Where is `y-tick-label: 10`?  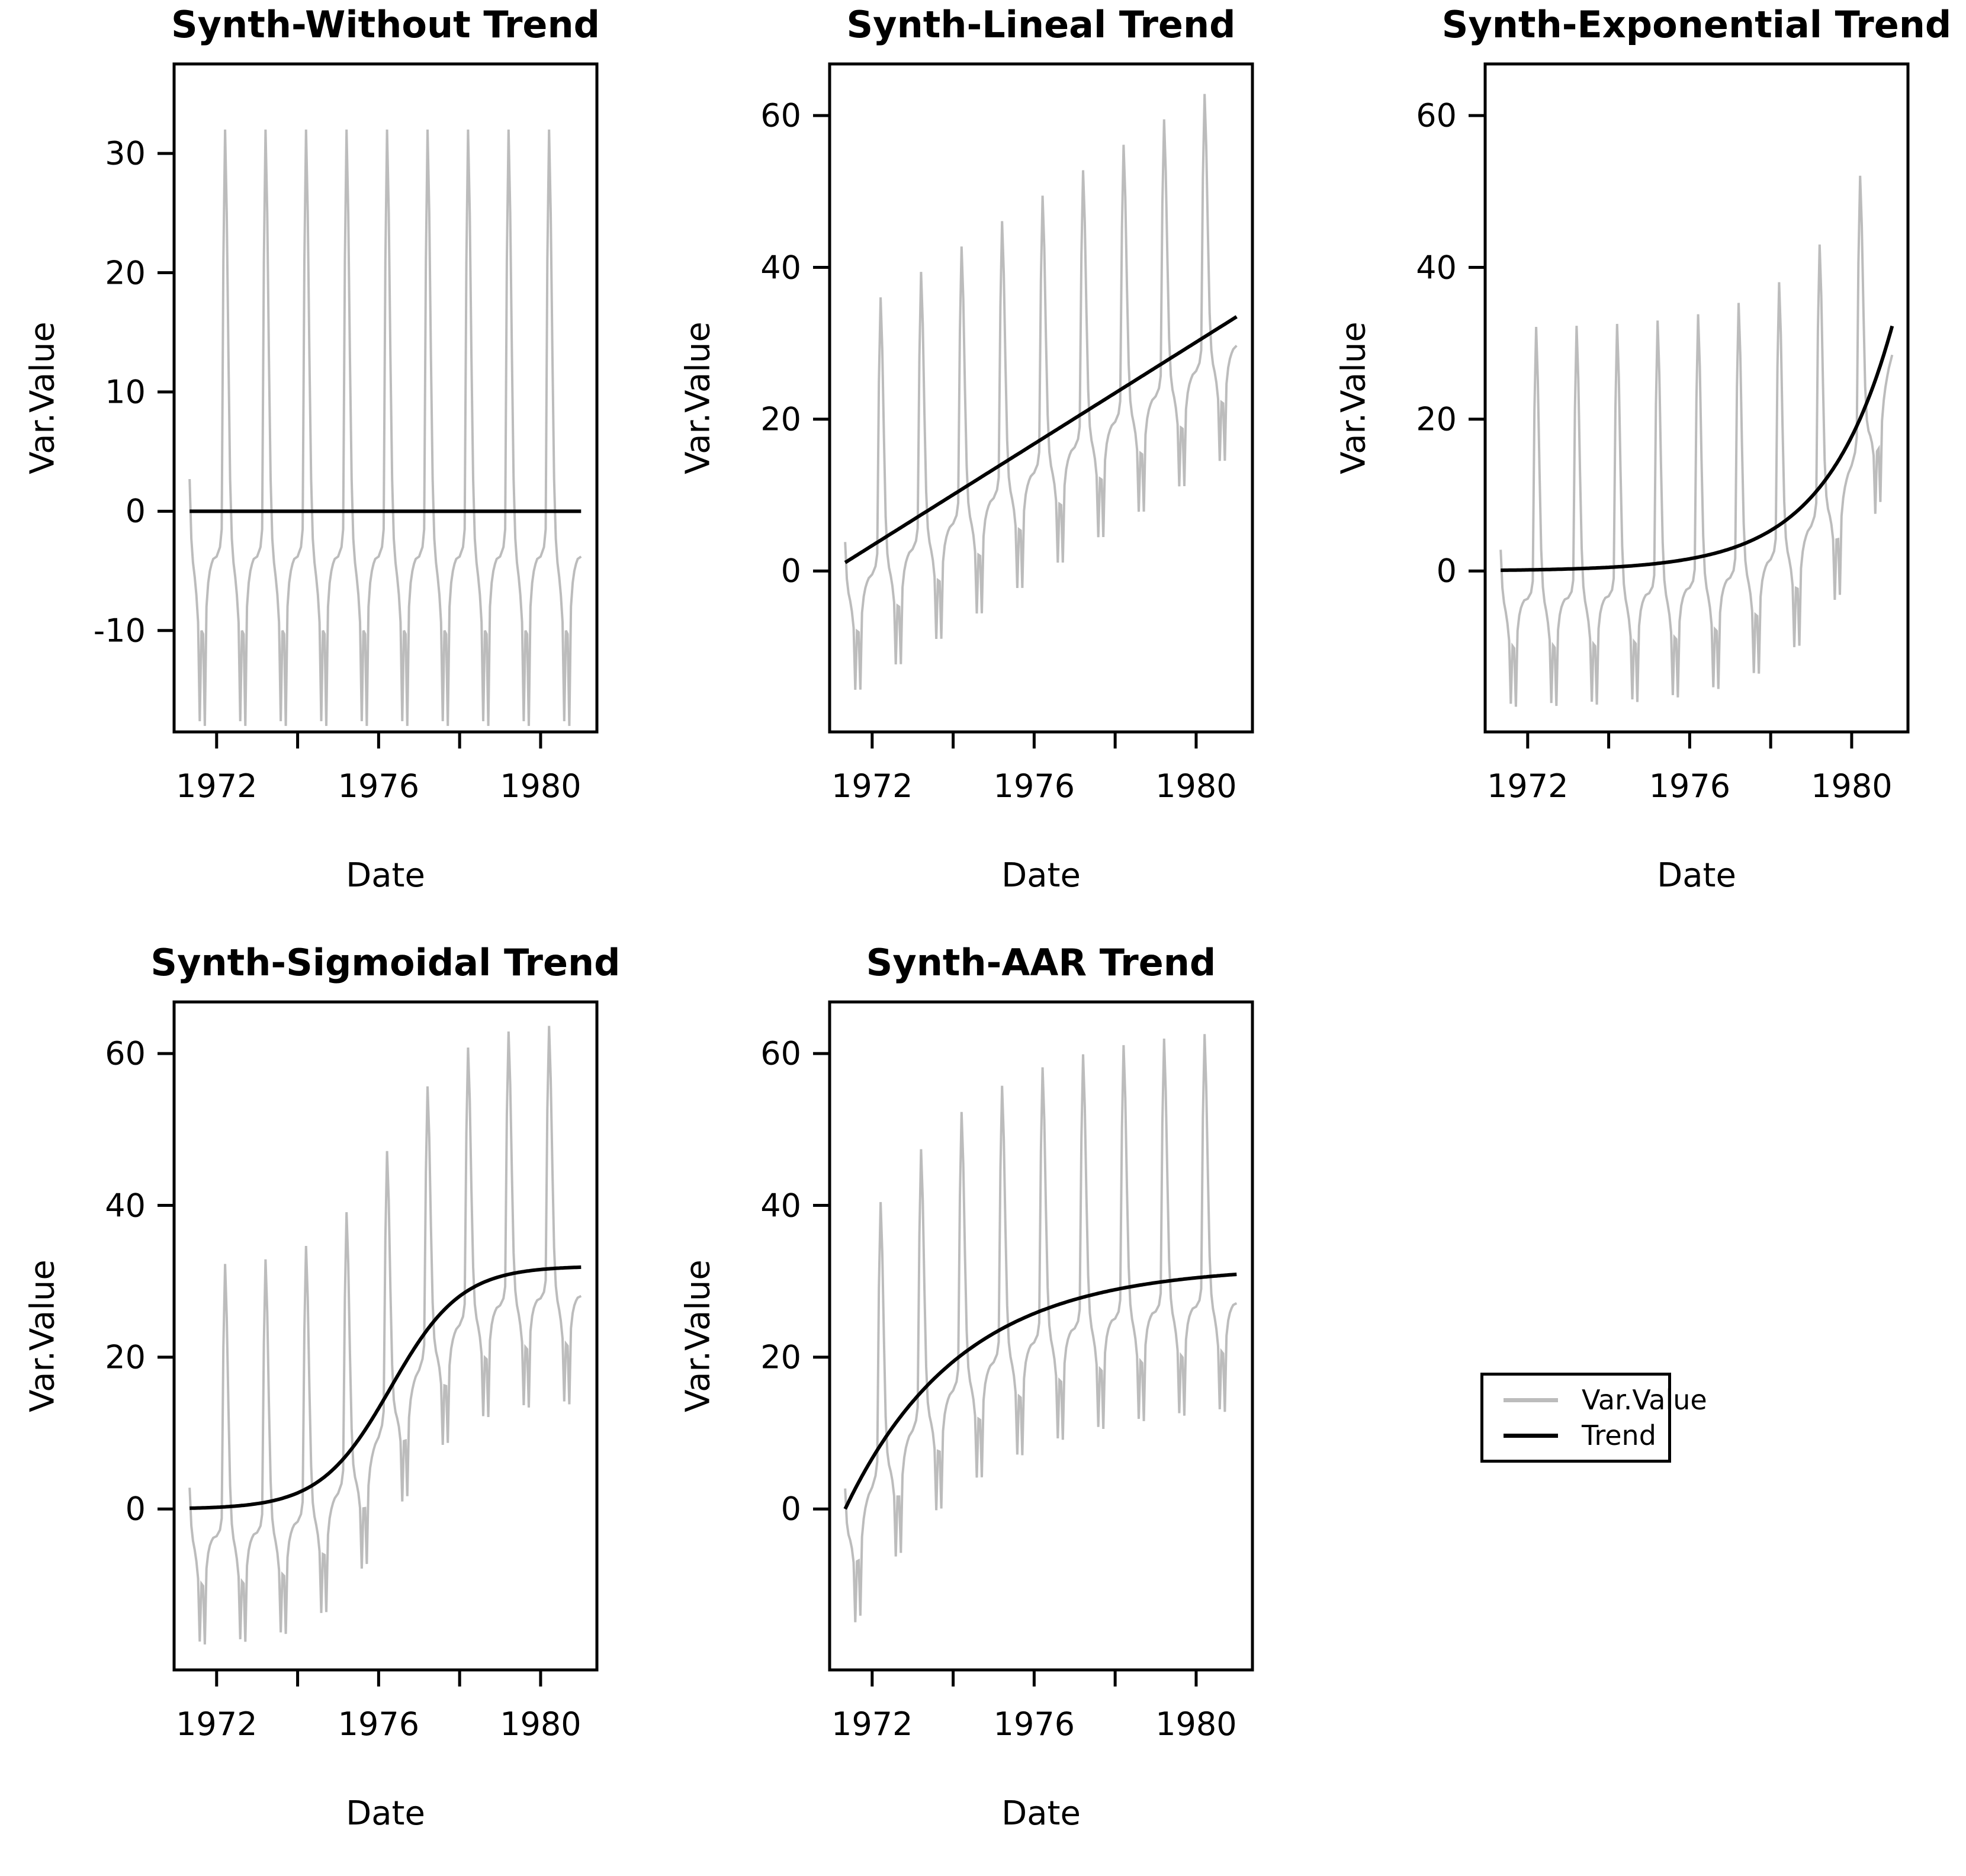
y-tick-label: 10 is located at coordinates (125, 392).